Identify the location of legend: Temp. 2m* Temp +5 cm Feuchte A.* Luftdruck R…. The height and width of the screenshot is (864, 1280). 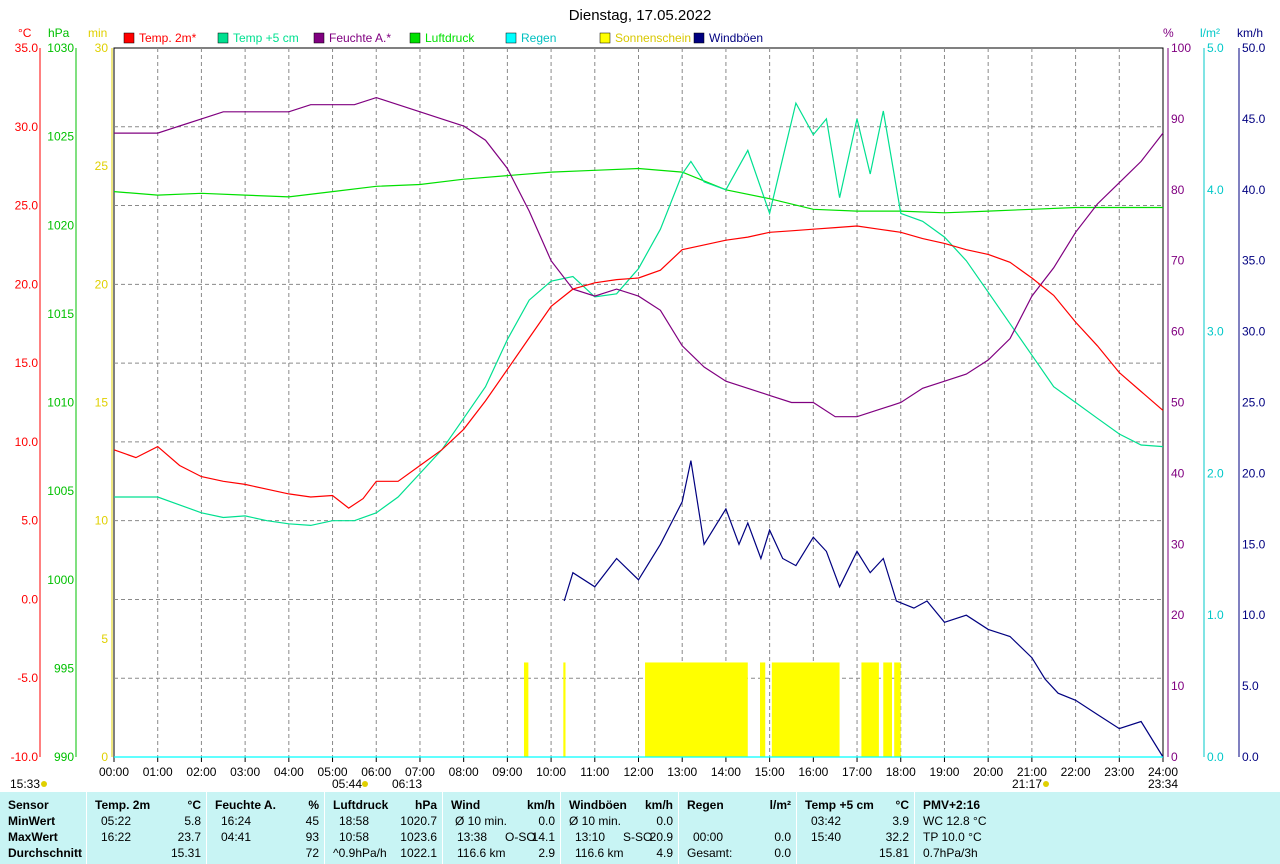
(443, 38).